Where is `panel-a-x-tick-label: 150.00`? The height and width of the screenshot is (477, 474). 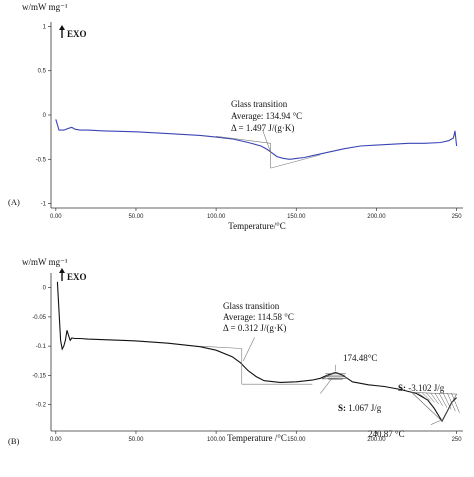
panel-a-x-tick-label: 150.00 is located at coordinates (296, 217).